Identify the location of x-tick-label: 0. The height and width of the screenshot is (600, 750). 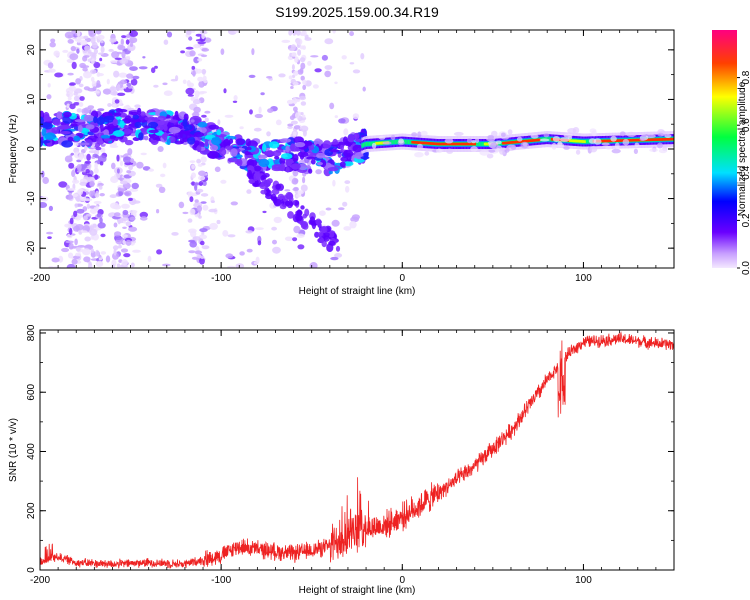
(403, 278).